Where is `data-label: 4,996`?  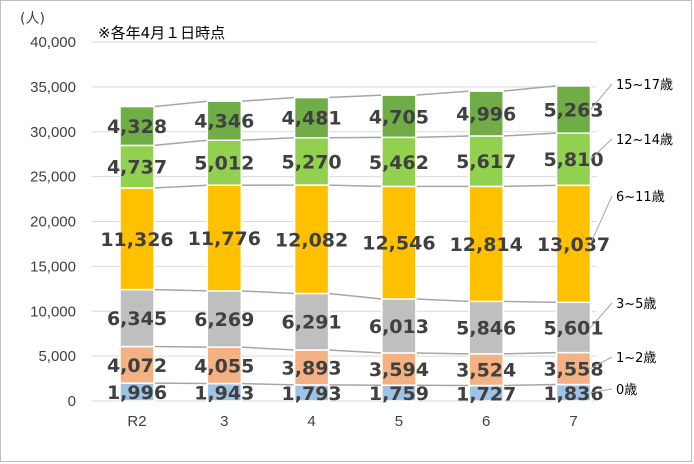 data-label: 4,996 is located at coordinates (486, 115).